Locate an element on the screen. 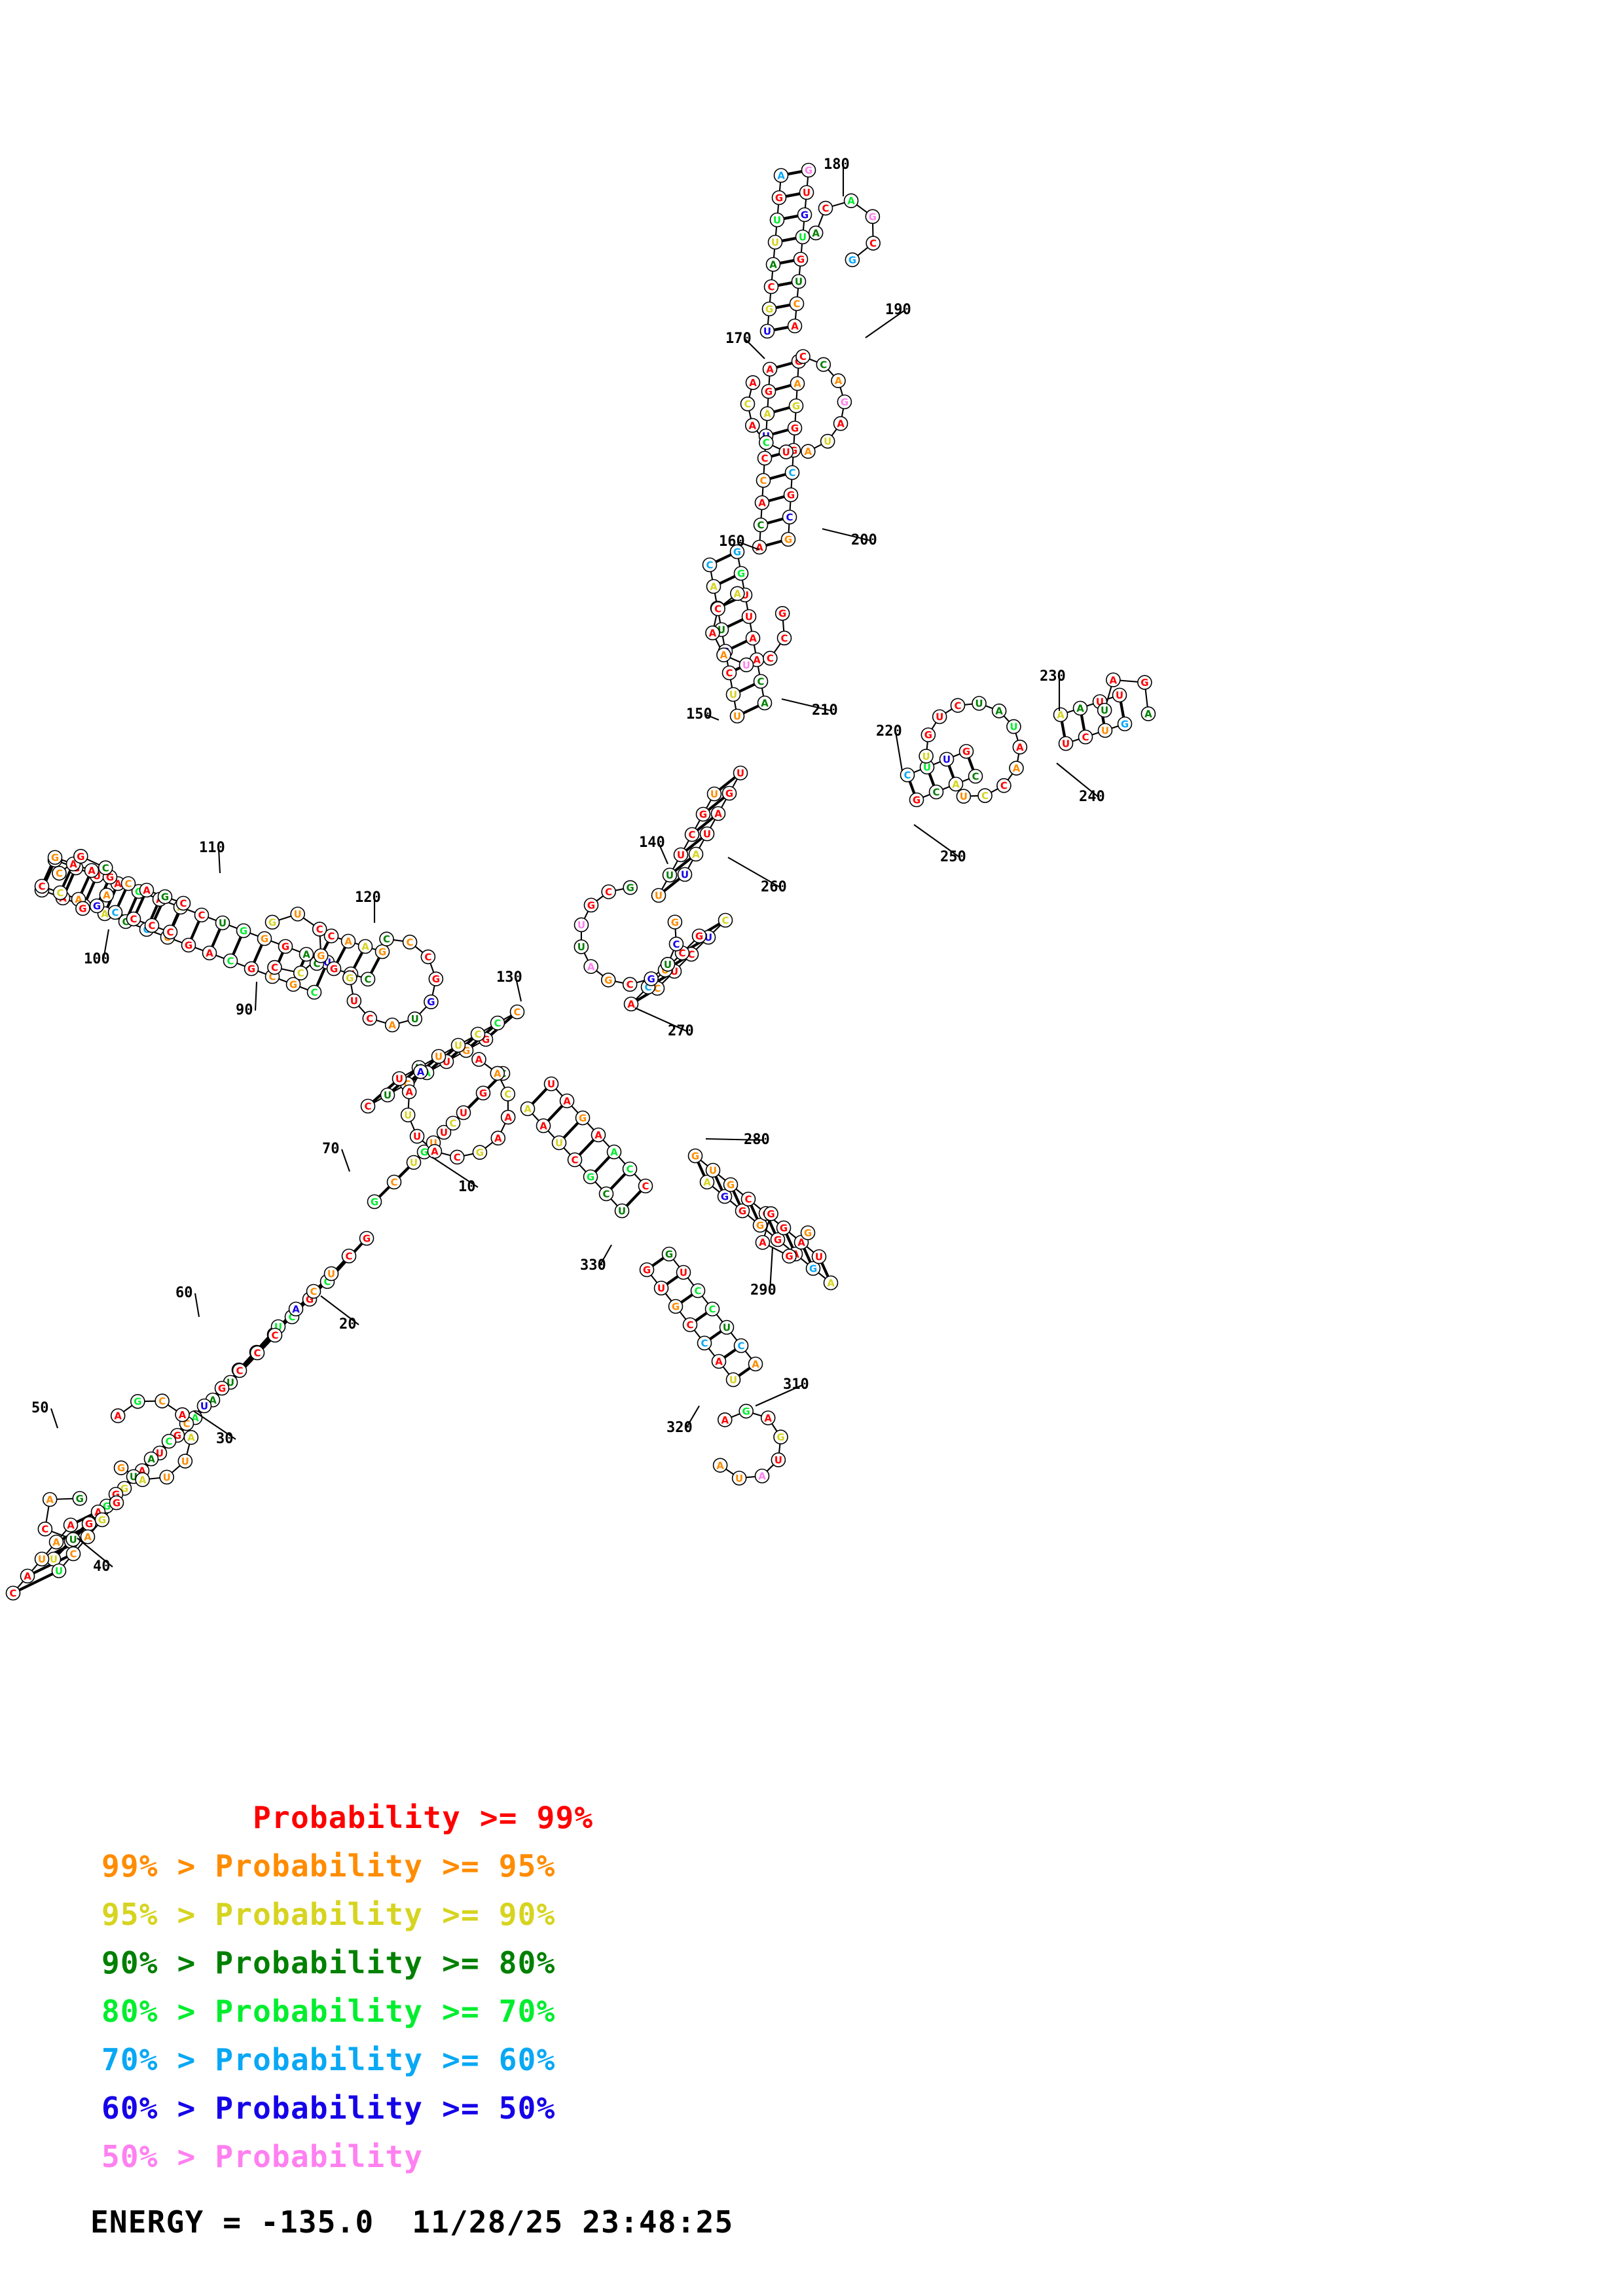  position-tick-label: 190 is located at coordinates (898, 310).